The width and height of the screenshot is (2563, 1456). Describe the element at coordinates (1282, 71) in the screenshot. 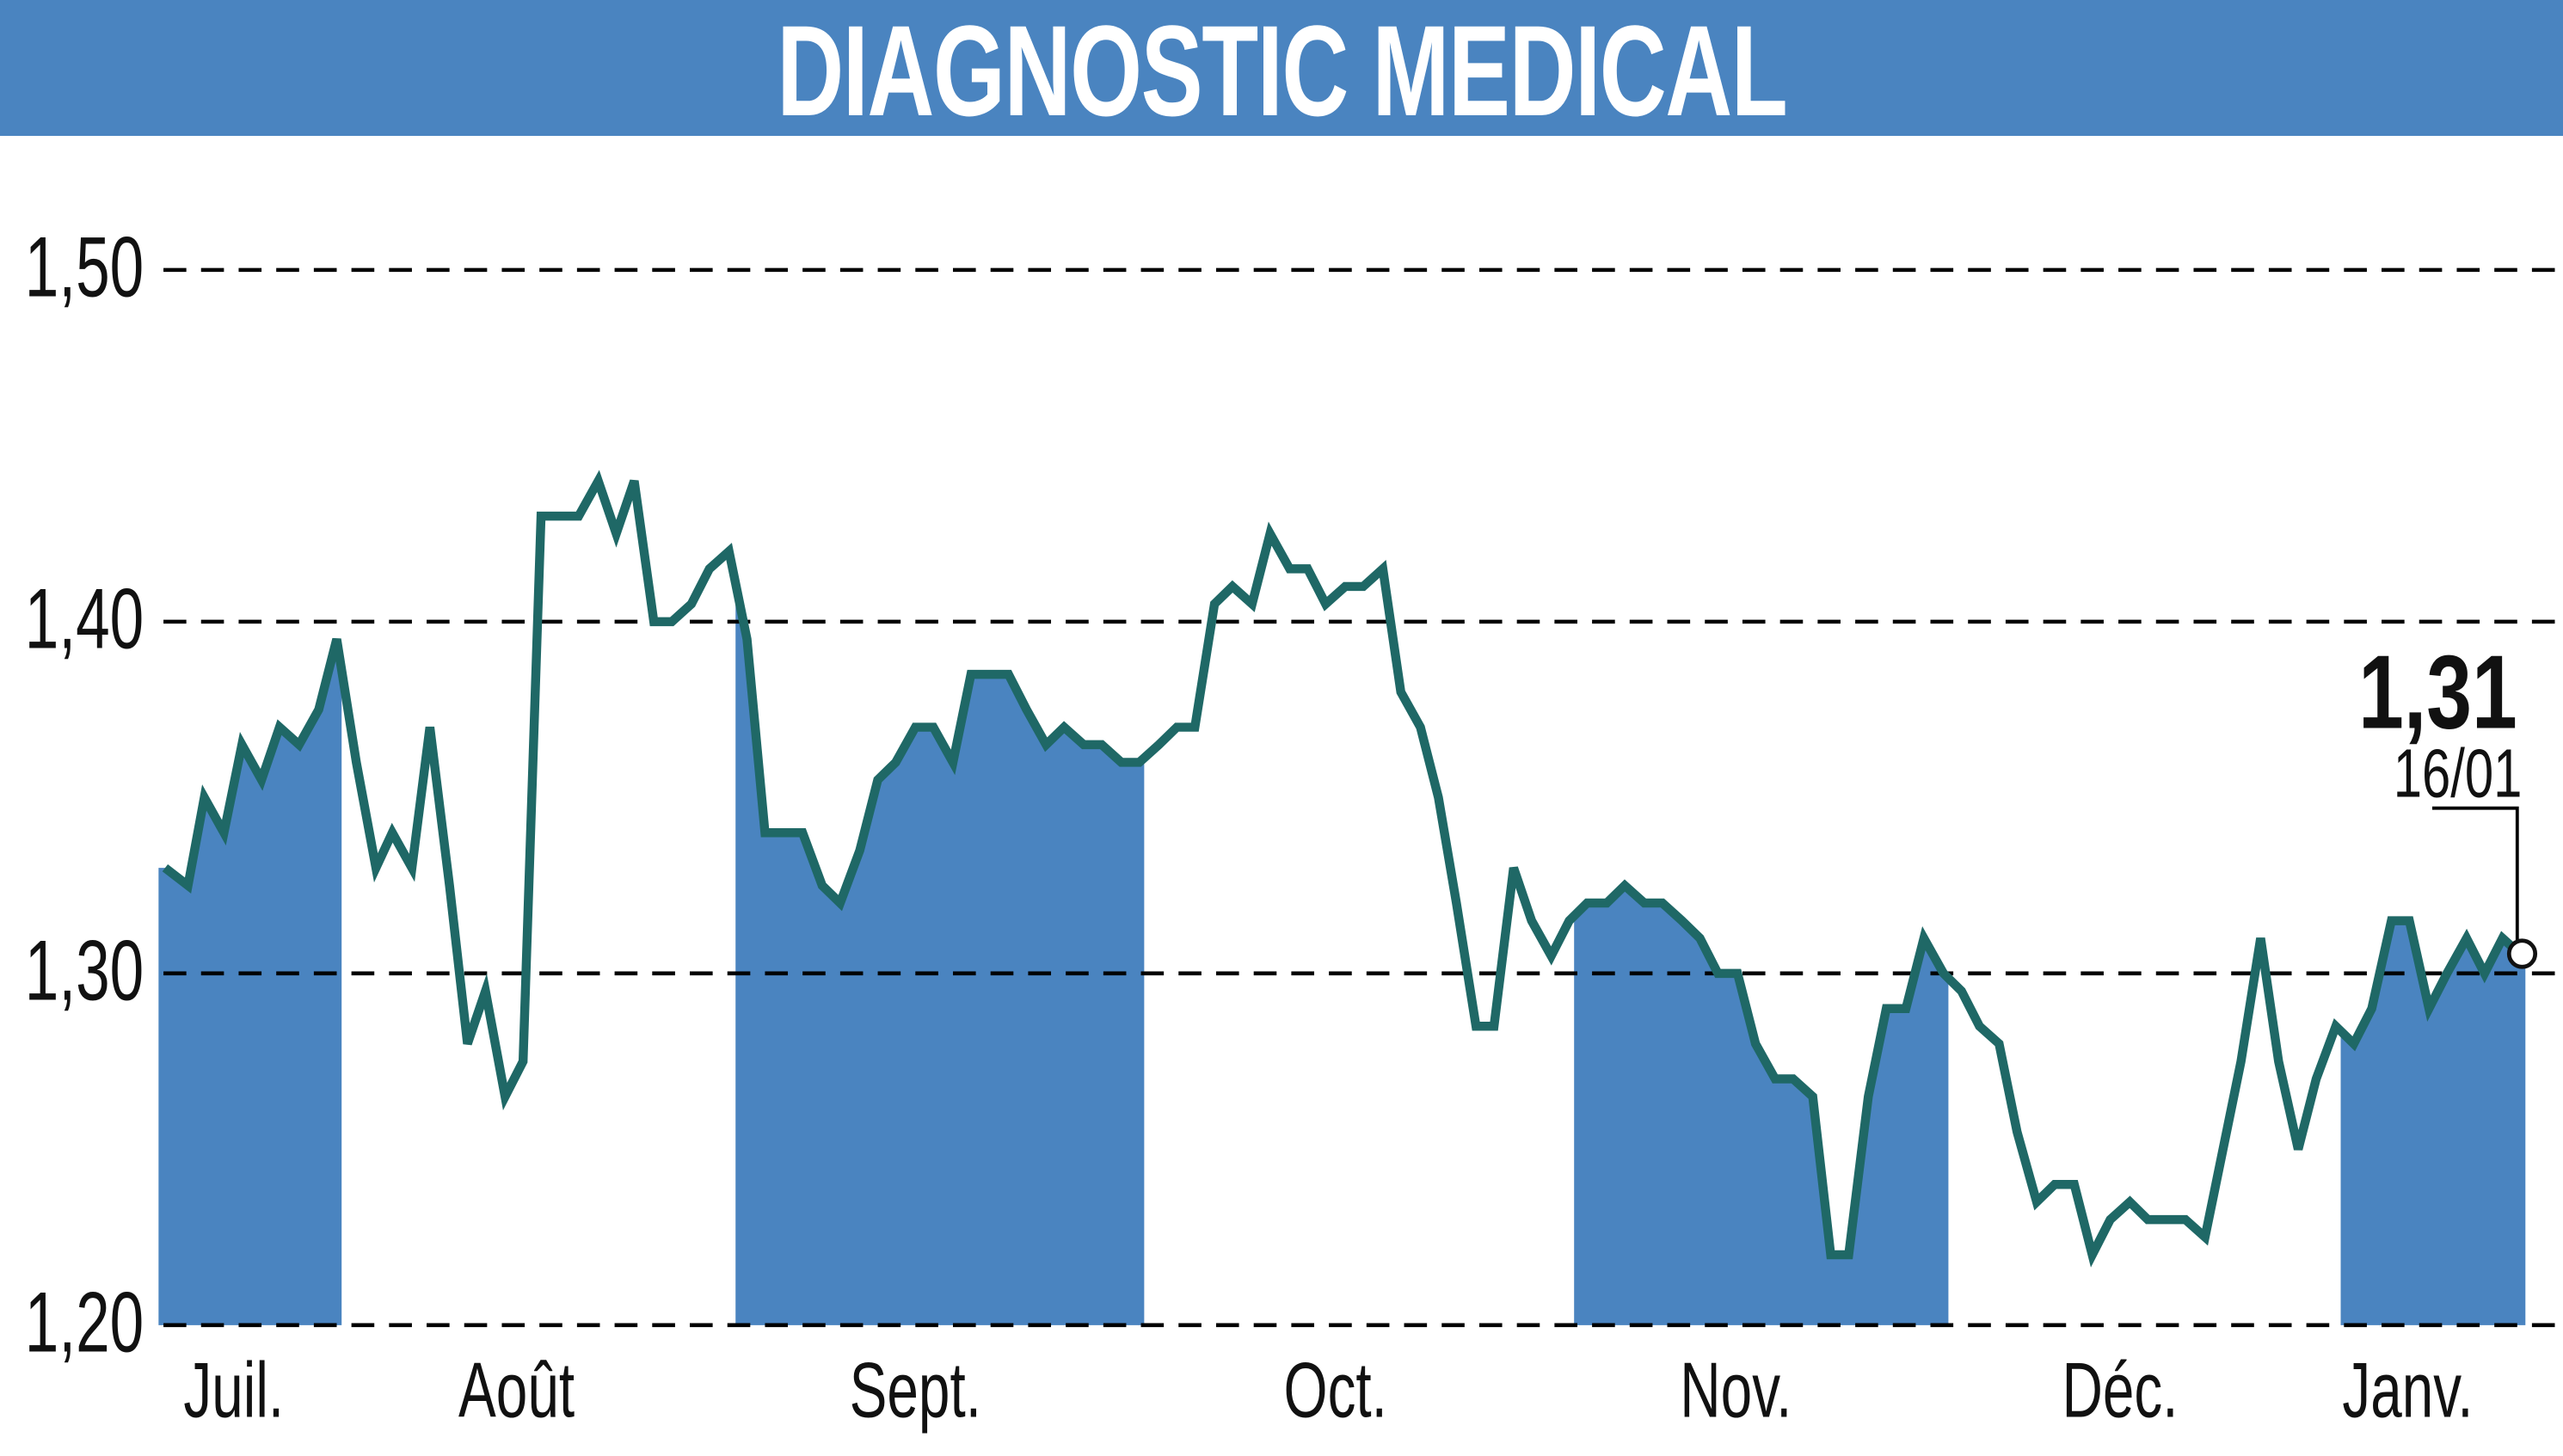

I see `chart-title: DIAGNOSTIC MEDICAL` at that location.